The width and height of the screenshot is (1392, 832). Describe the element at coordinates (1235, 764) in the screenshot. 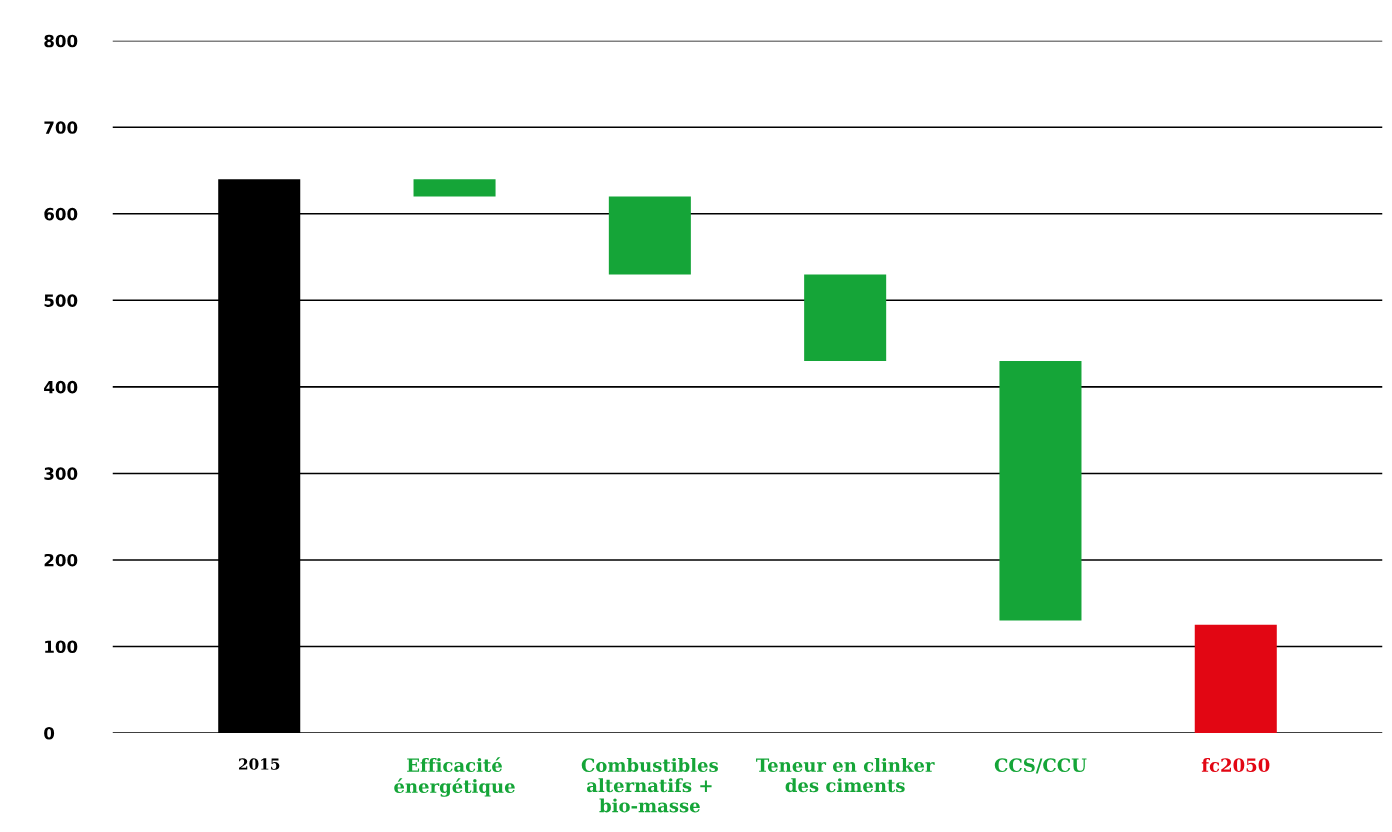

I see `x-tick-label: fc2050` at that location.